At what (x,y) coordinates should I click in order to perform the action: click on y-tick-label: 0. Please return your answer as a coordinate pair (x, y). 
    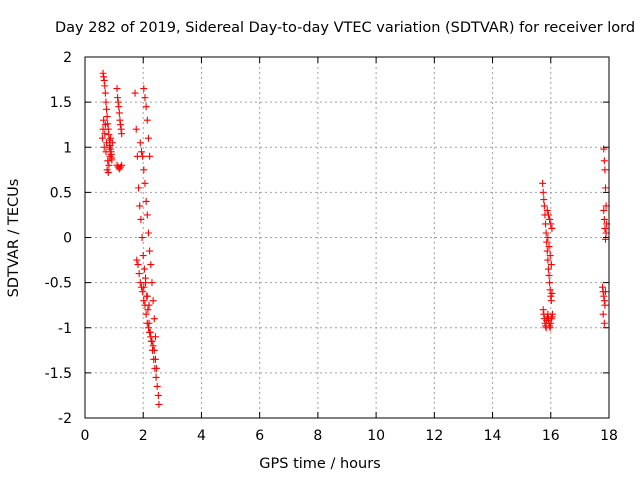
    Looking at the image, I should click on (67, 239).